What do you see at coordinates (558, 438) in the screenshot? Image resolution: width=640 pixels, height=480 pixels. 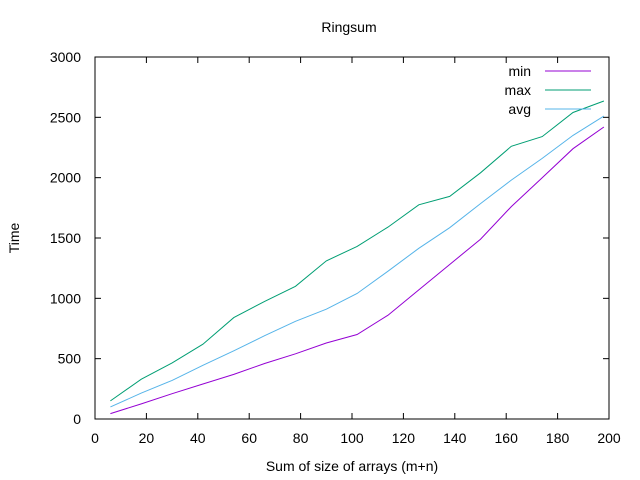 I see `x-tick-label: 180` at bounding box center [558, 438].